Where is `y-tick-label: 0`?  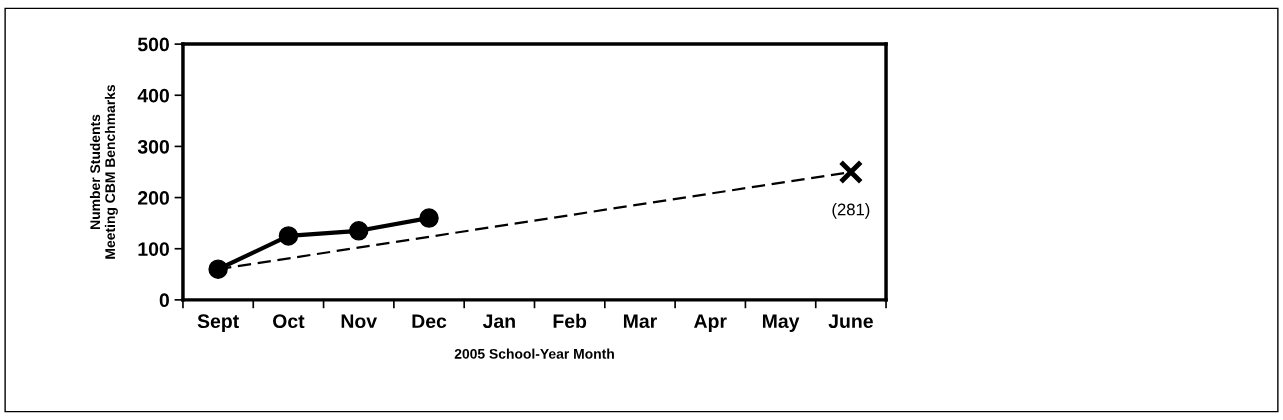 y-tick-label: 0 is located at coordinates (164, 300).